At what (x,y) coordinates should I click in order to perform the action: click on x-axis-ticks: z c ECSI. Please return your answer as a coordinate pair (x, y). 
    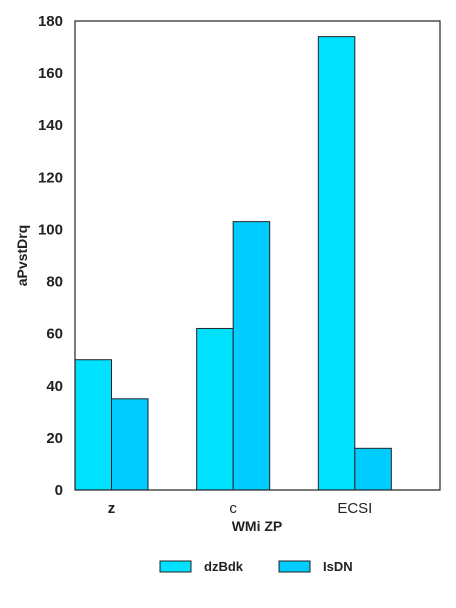
    Looking at the image, I should click on (240, 508).